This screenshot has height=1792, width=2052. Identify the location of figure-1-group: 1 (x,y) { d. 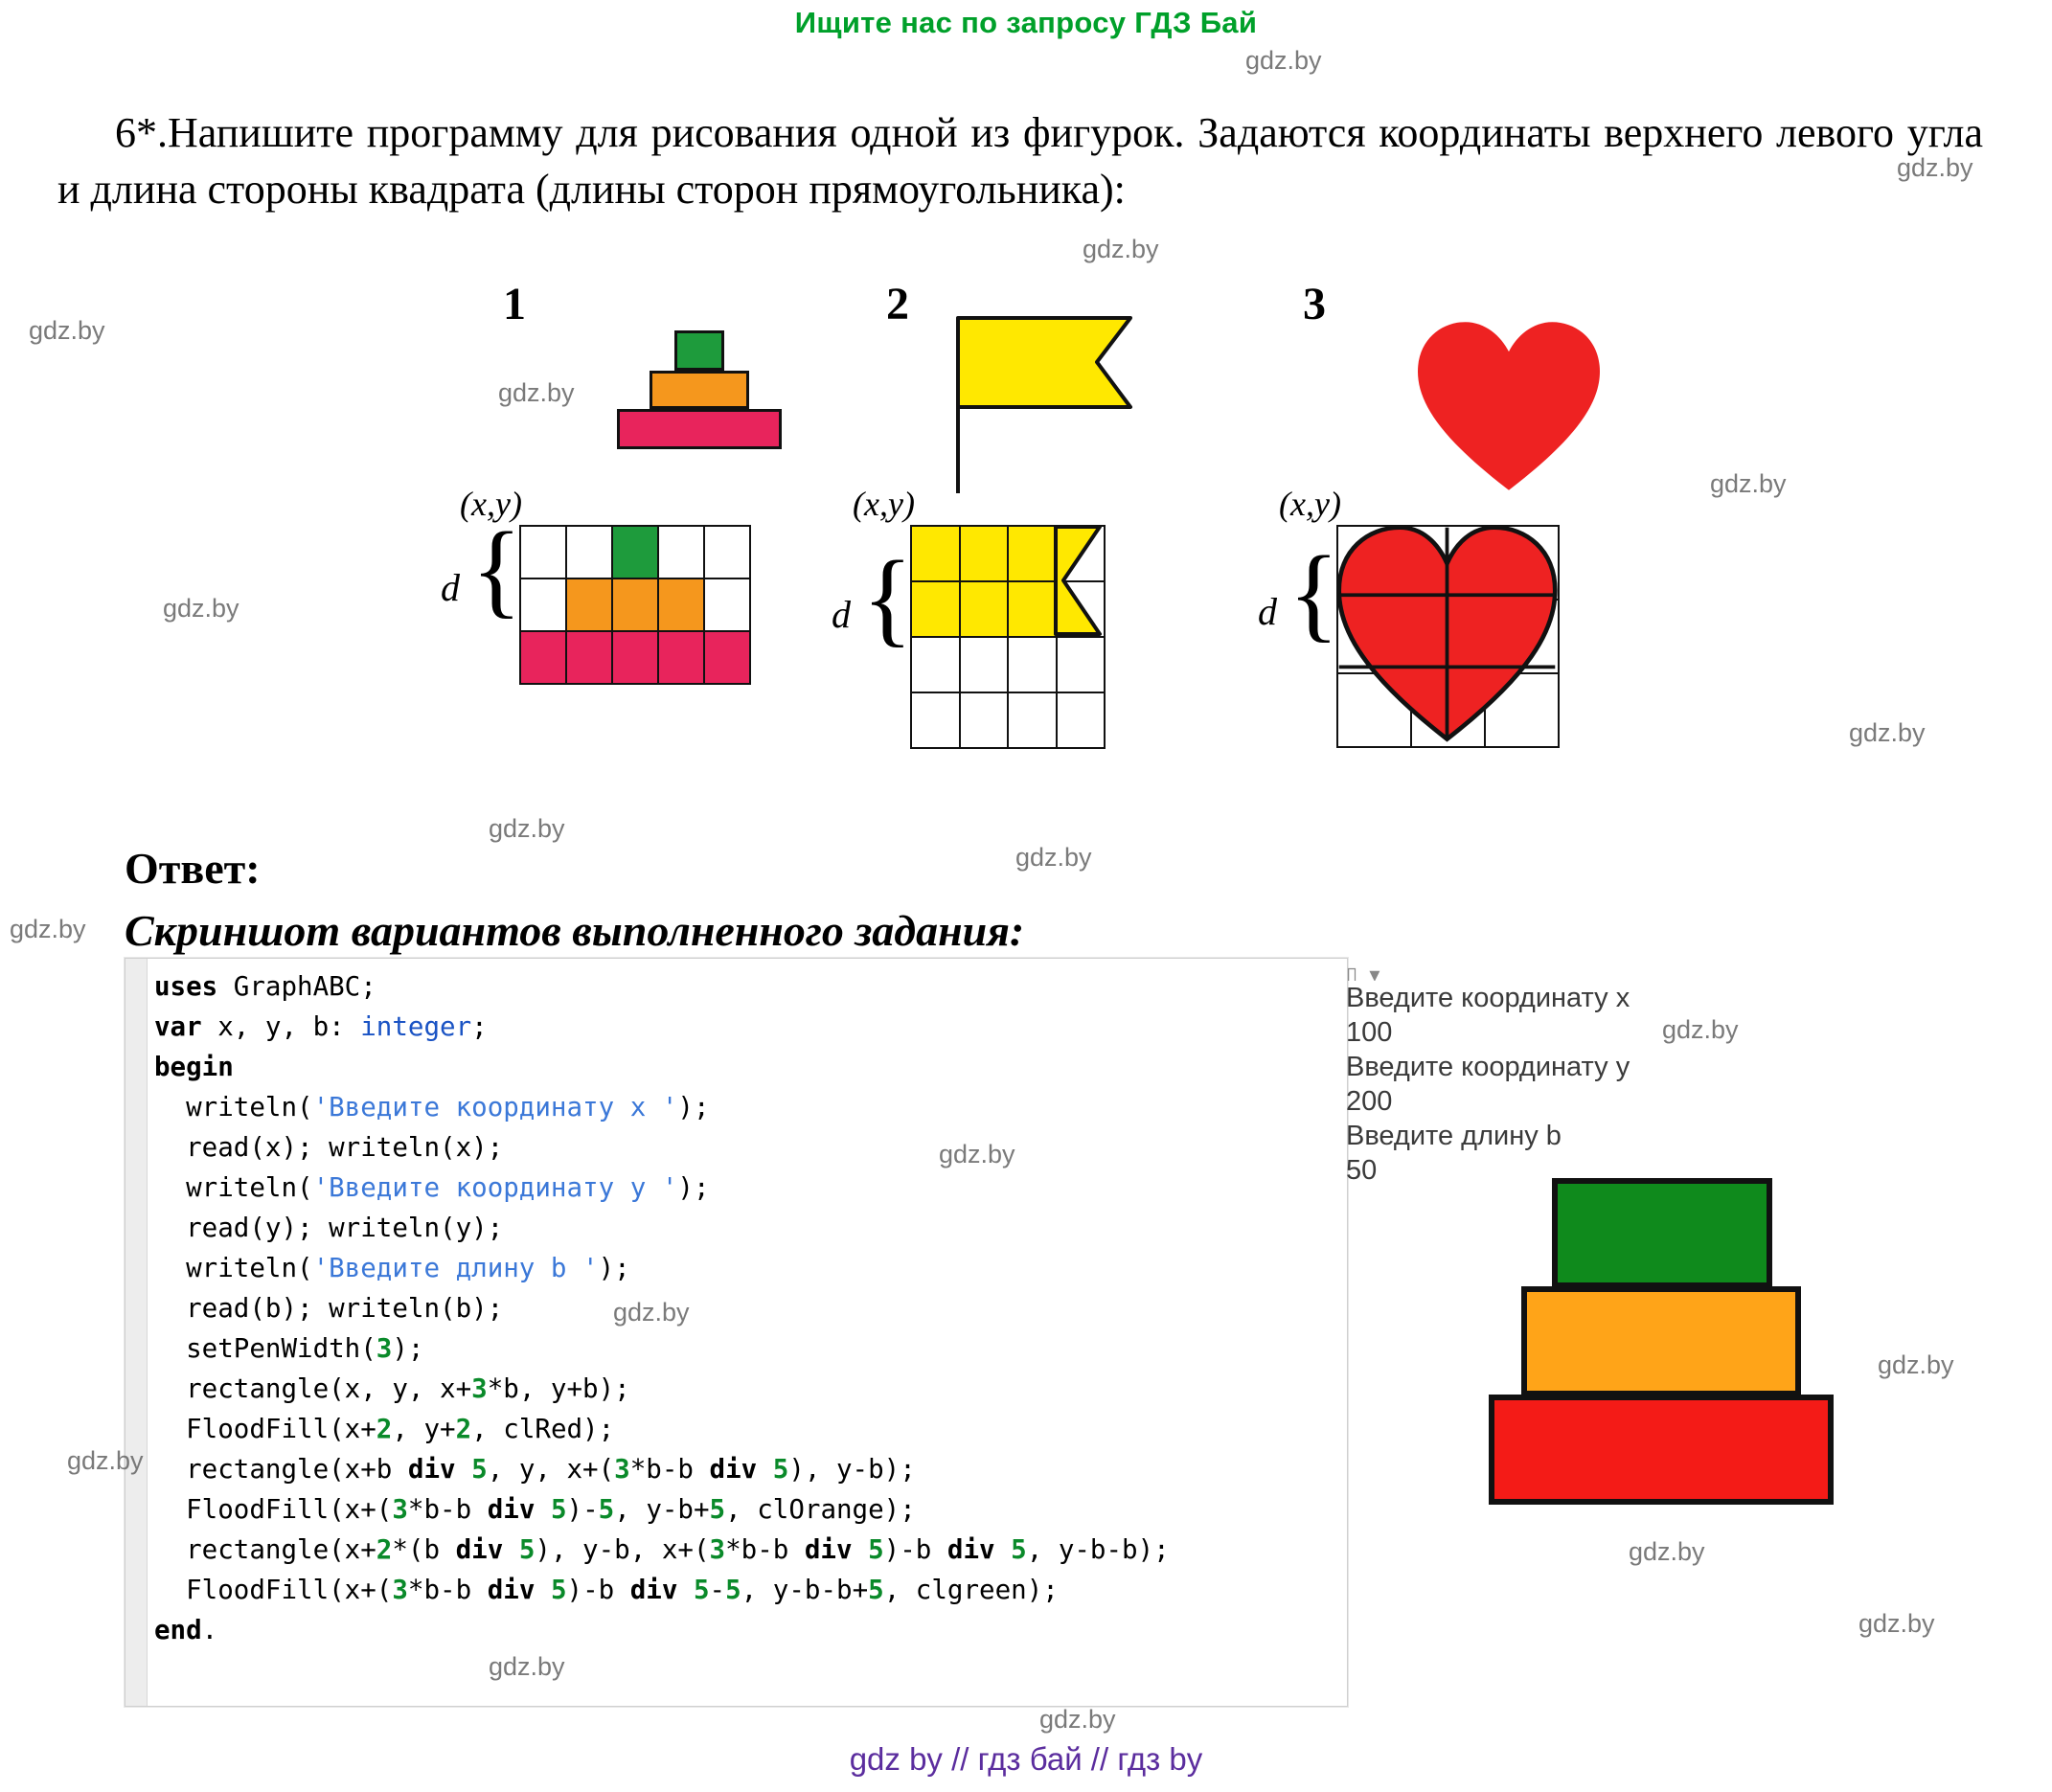
(627, 537).